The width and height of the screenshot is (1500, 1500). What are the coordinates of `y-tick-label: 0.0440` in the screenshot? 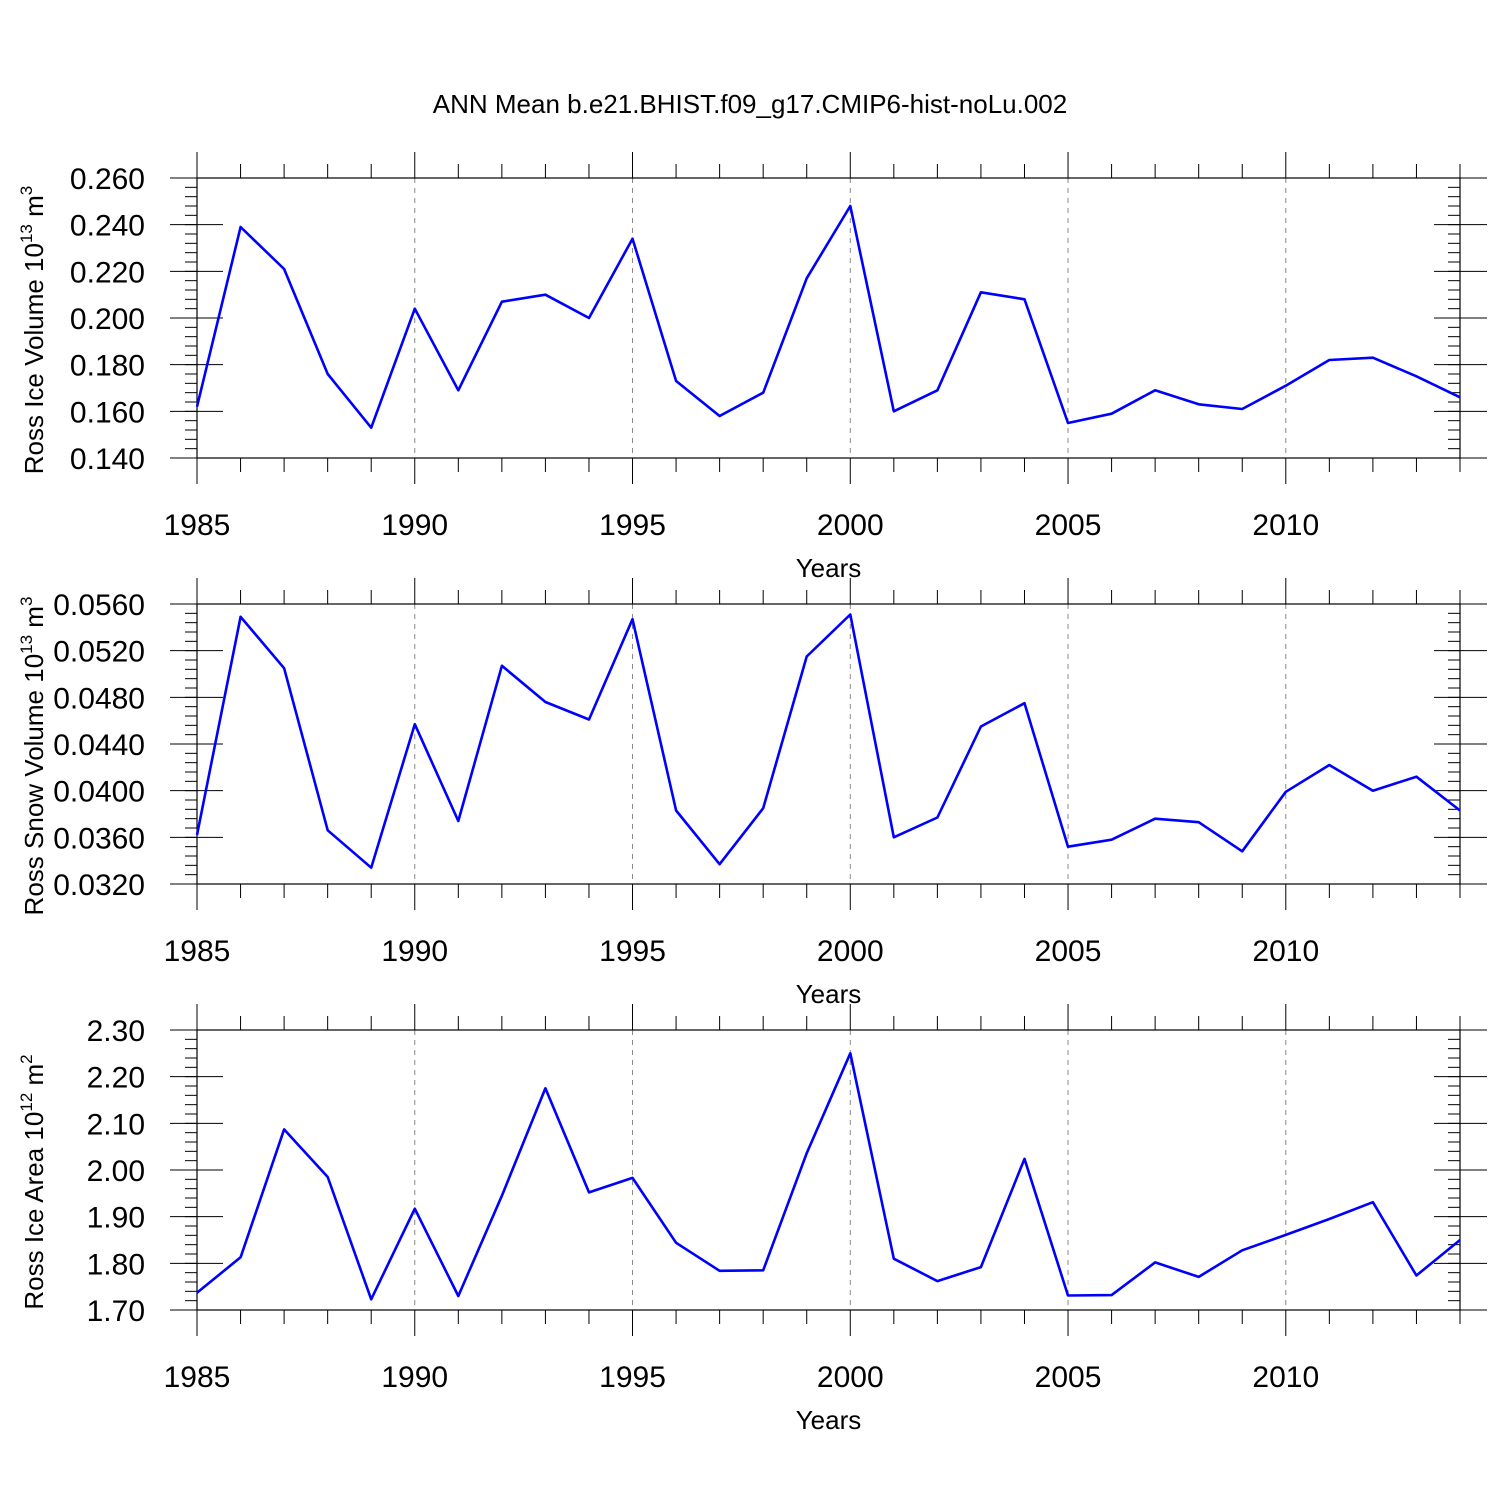 It's located at (99, 745).